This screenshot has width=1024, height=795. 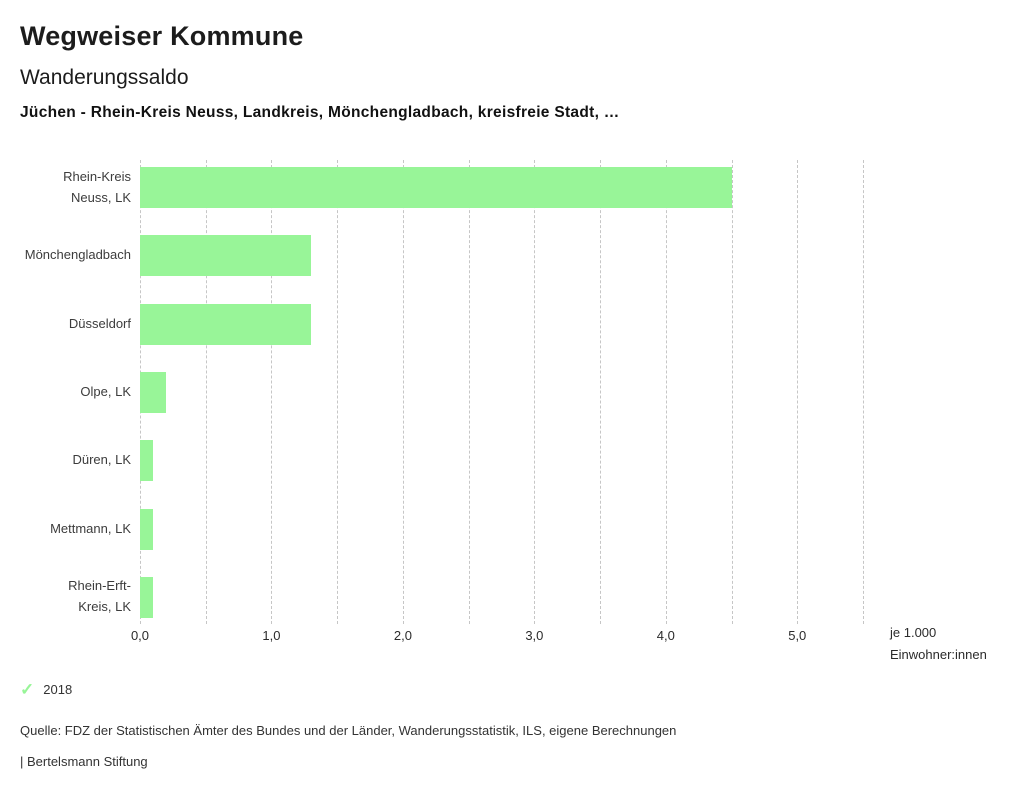 I want to click on category-label: Rhein-Erft- Kreis, LK, so click(x=99, y=596).